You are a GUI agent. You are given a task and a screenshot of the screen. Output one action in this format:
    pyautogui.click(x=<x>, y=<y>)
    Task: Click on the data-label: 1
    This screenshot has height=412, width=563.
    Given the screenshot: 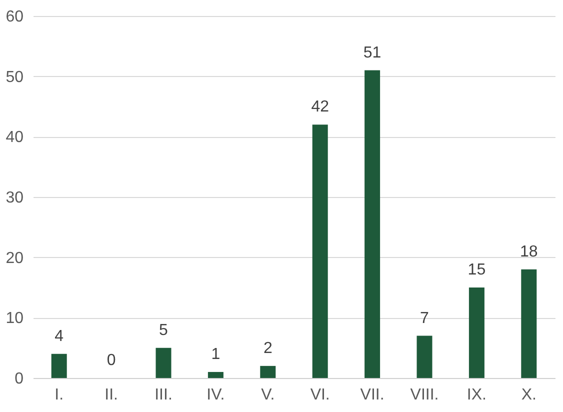 What is the action you would take?
    pyautogui.click(x=215, y=354)
    